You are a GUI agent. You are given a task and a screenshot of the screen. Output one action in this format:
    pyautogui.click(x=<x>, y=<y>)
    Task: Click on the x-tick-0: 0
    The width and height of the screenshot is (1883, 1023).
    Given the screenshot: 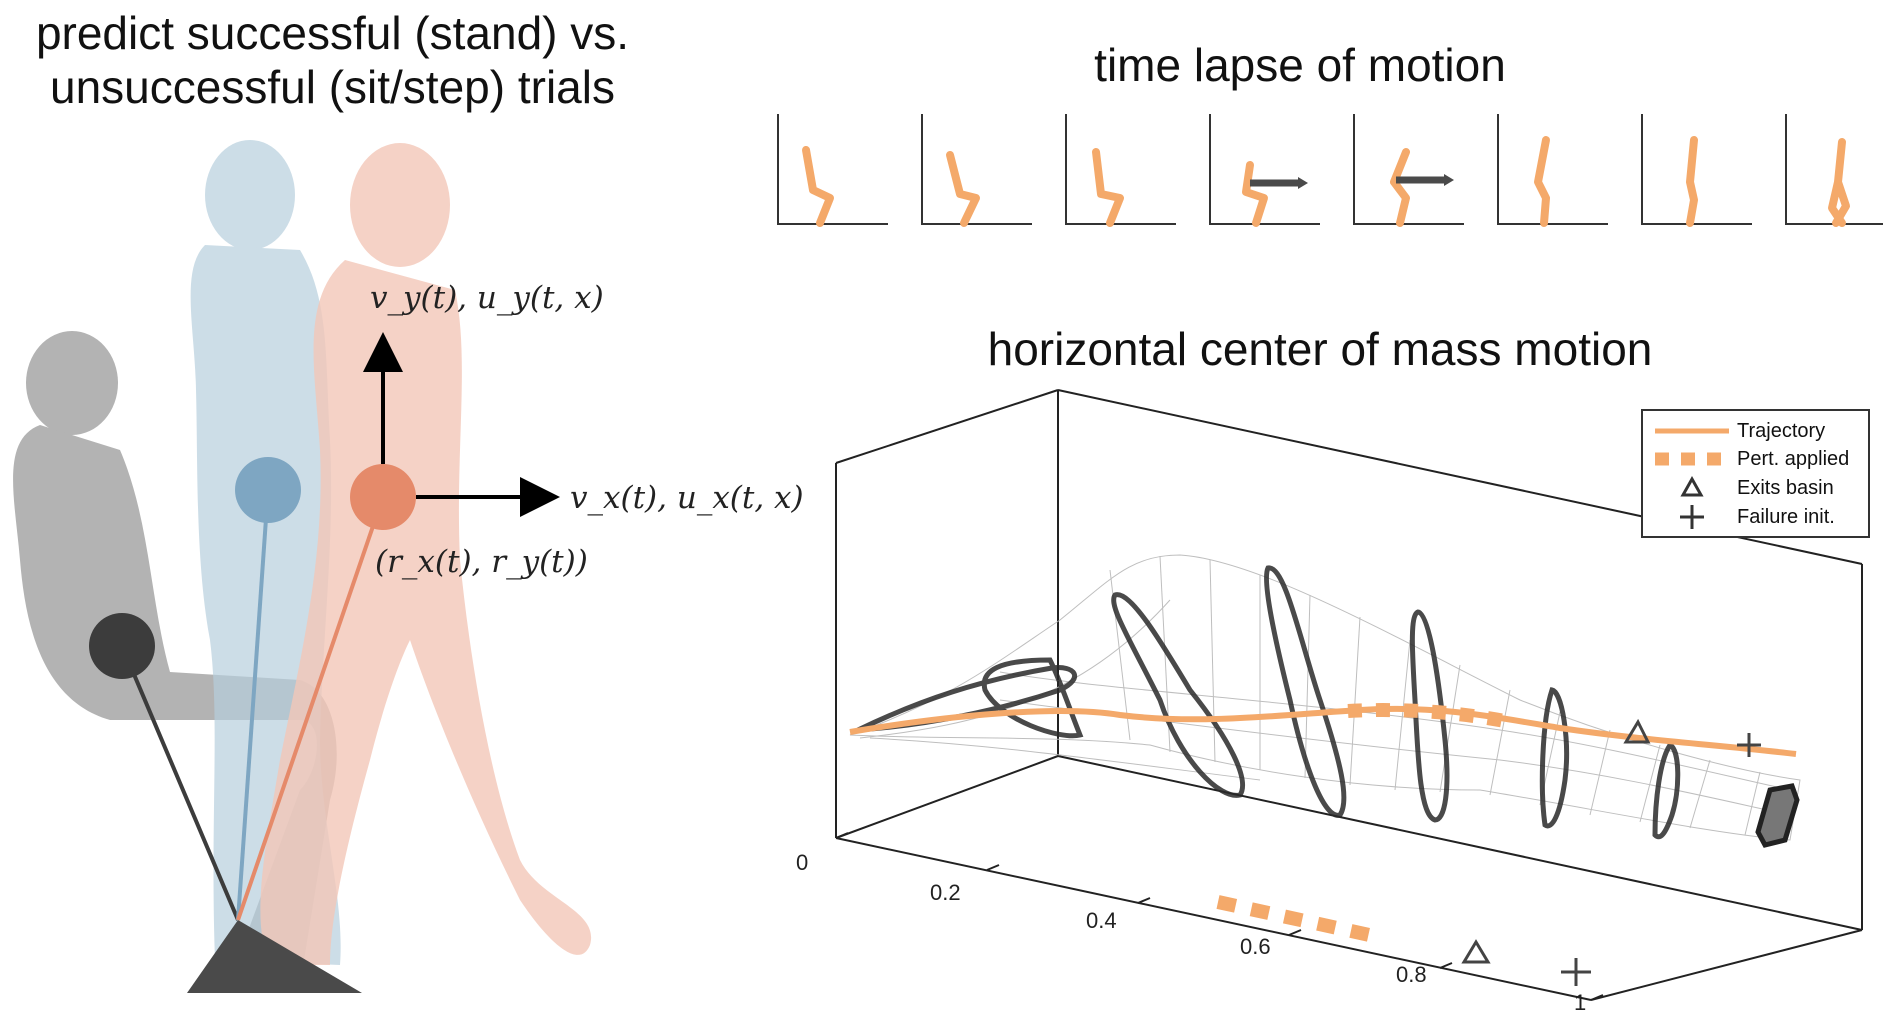 What is the action you would take?
    pyautogui.click(x=802, y=862)
    